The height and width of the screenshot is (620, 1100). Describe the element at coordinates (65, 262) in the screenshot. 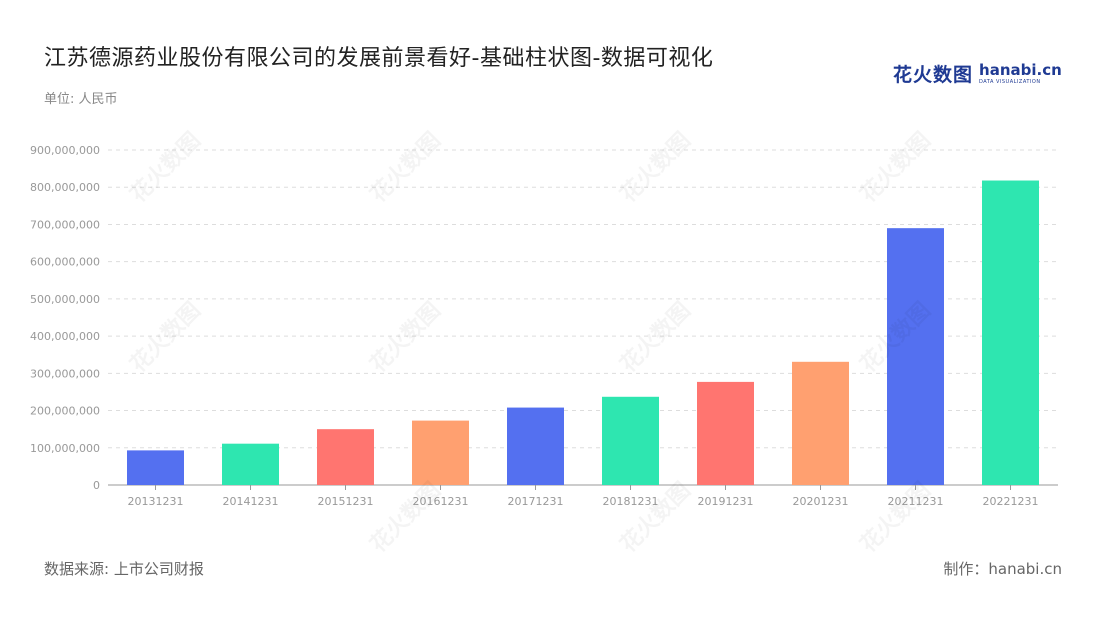

I see `y-tick-label: 600,000,000` at that location.